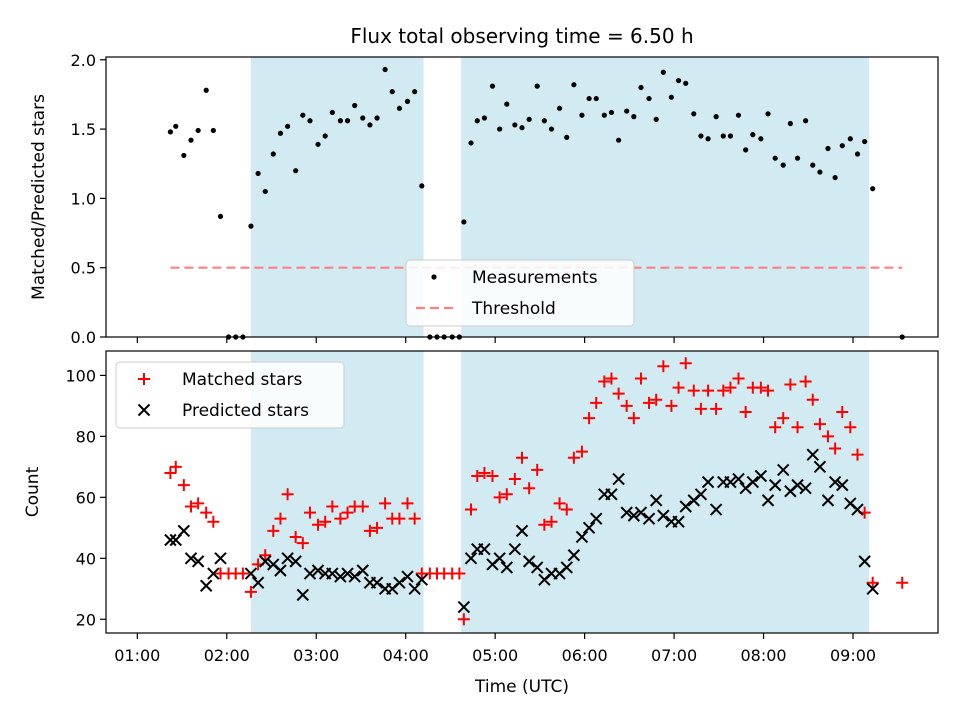 The width and height of the screenshot is (960, 720). What do you see at coordinates (674, 655) in the screenshot?
I see `x-tick-label: 07:00` at bounding box center [674, 655].